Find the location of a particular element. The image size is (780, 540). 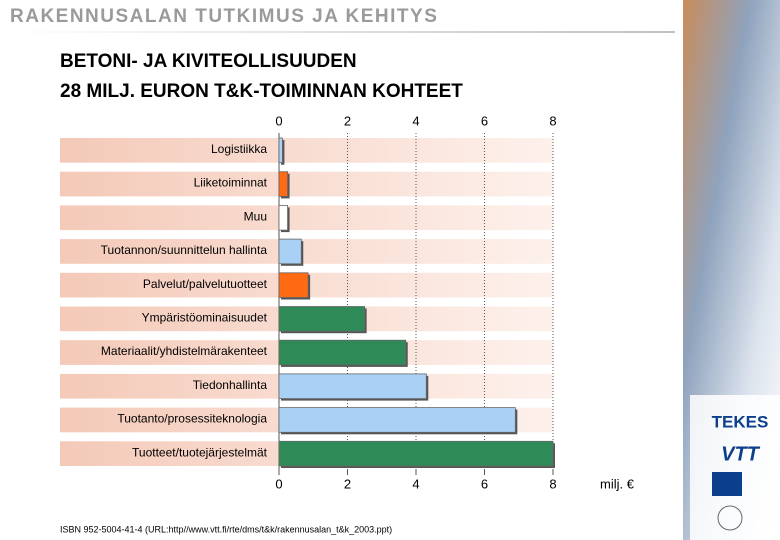

y-tick-label: Logistiikka is located at coordinates (239, 149).